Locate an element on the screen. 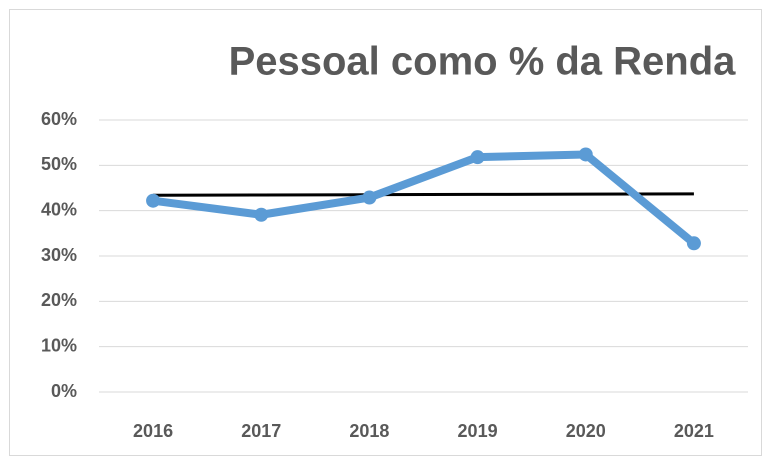 The width and height of the screenshot is (765, 457). y-tick-label: 20% is located at coordinates (59, 300).